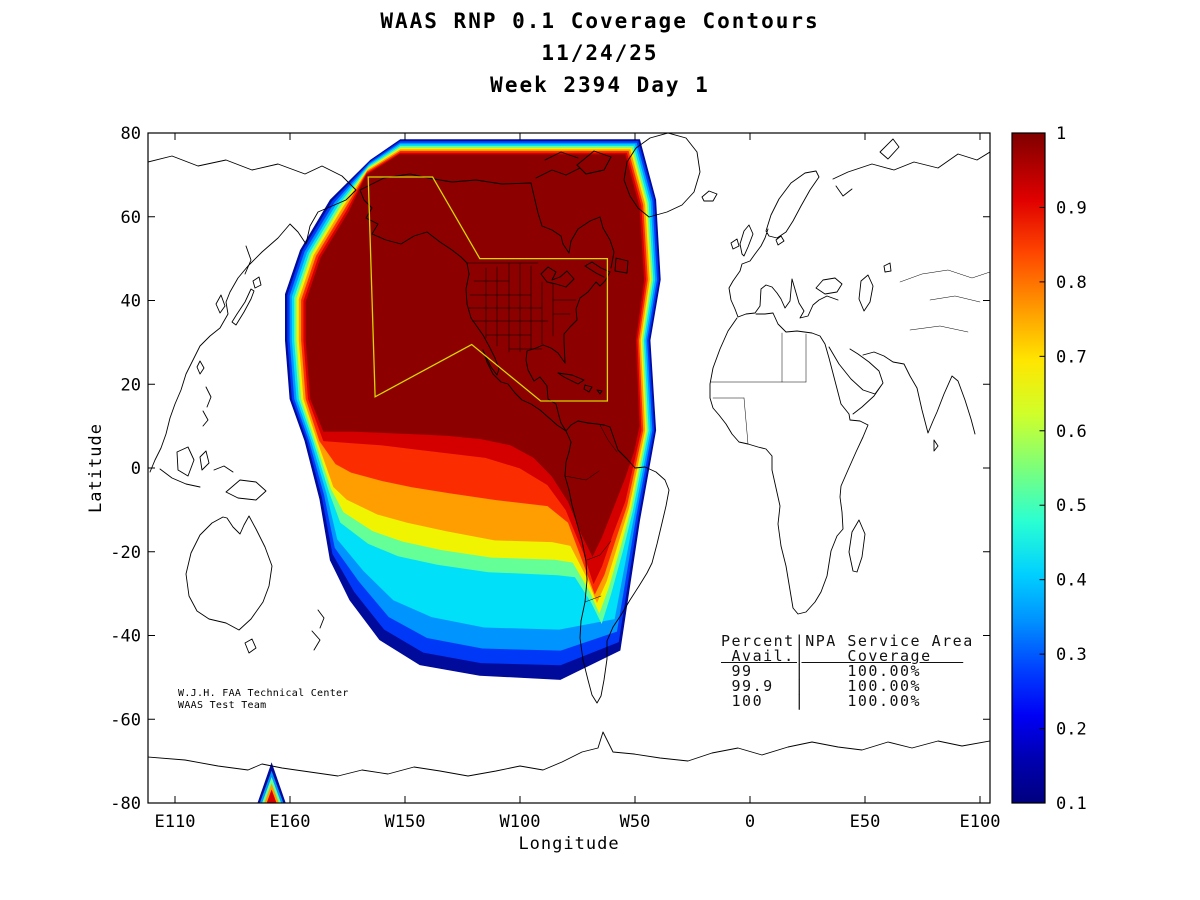 Image resolution: width=1200 pixels, height=900 pixels. I want to click on coastline-europe, so click(785, 244).